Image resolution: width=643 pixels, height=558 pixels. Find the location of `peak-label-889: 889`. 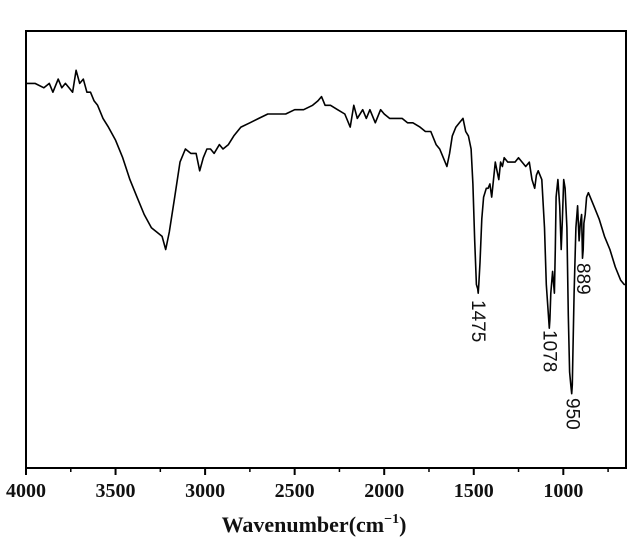

peak-label-889: 889 is located at coordinates (582, 279).